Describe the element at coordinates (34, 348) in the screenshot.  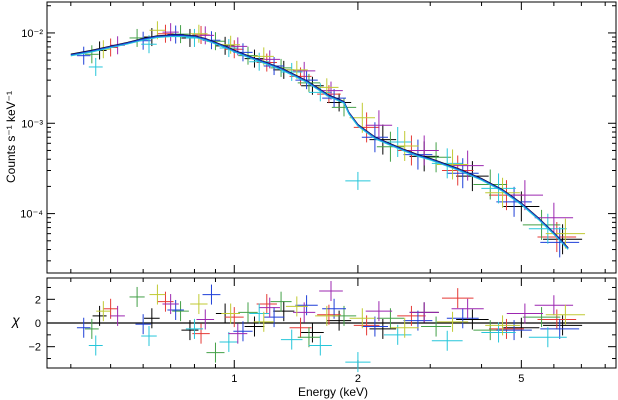
I see `residual-y-tick-label: −2` at that location.